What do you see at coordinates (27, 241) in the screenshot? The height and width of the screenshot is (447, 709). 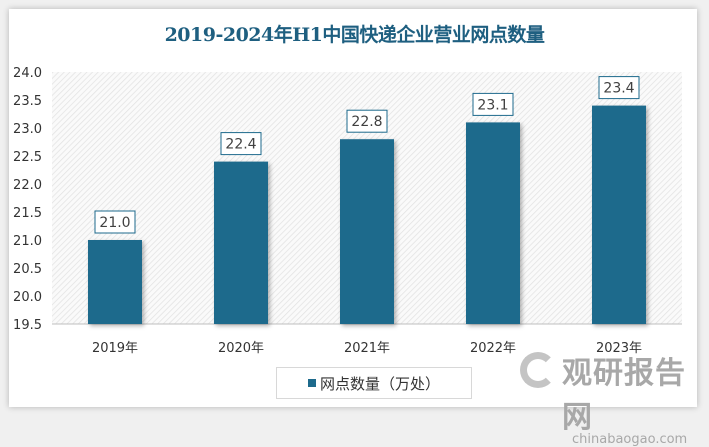 I see `y-tick-label: 21.0` at bounding box center [27, 241].